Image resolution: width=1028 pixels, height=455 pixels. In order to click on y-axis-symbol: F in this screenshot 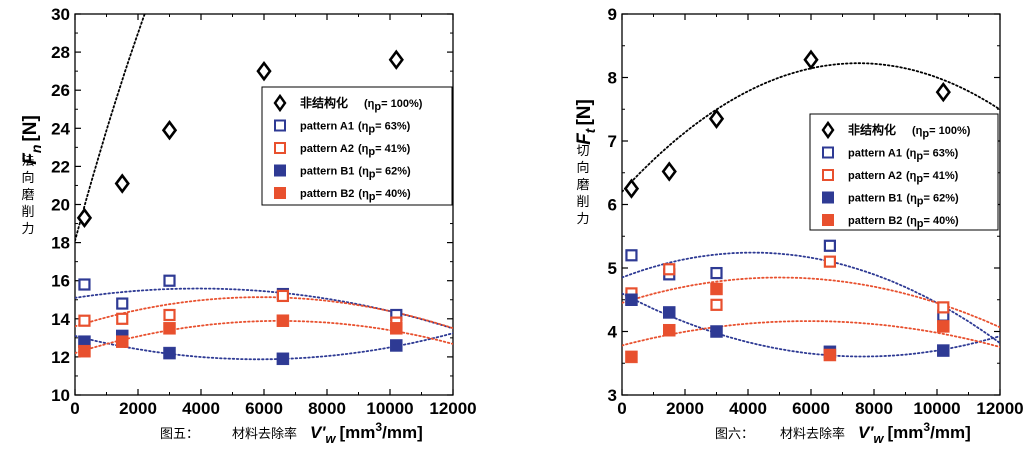, I will do `click(30, 158)`.